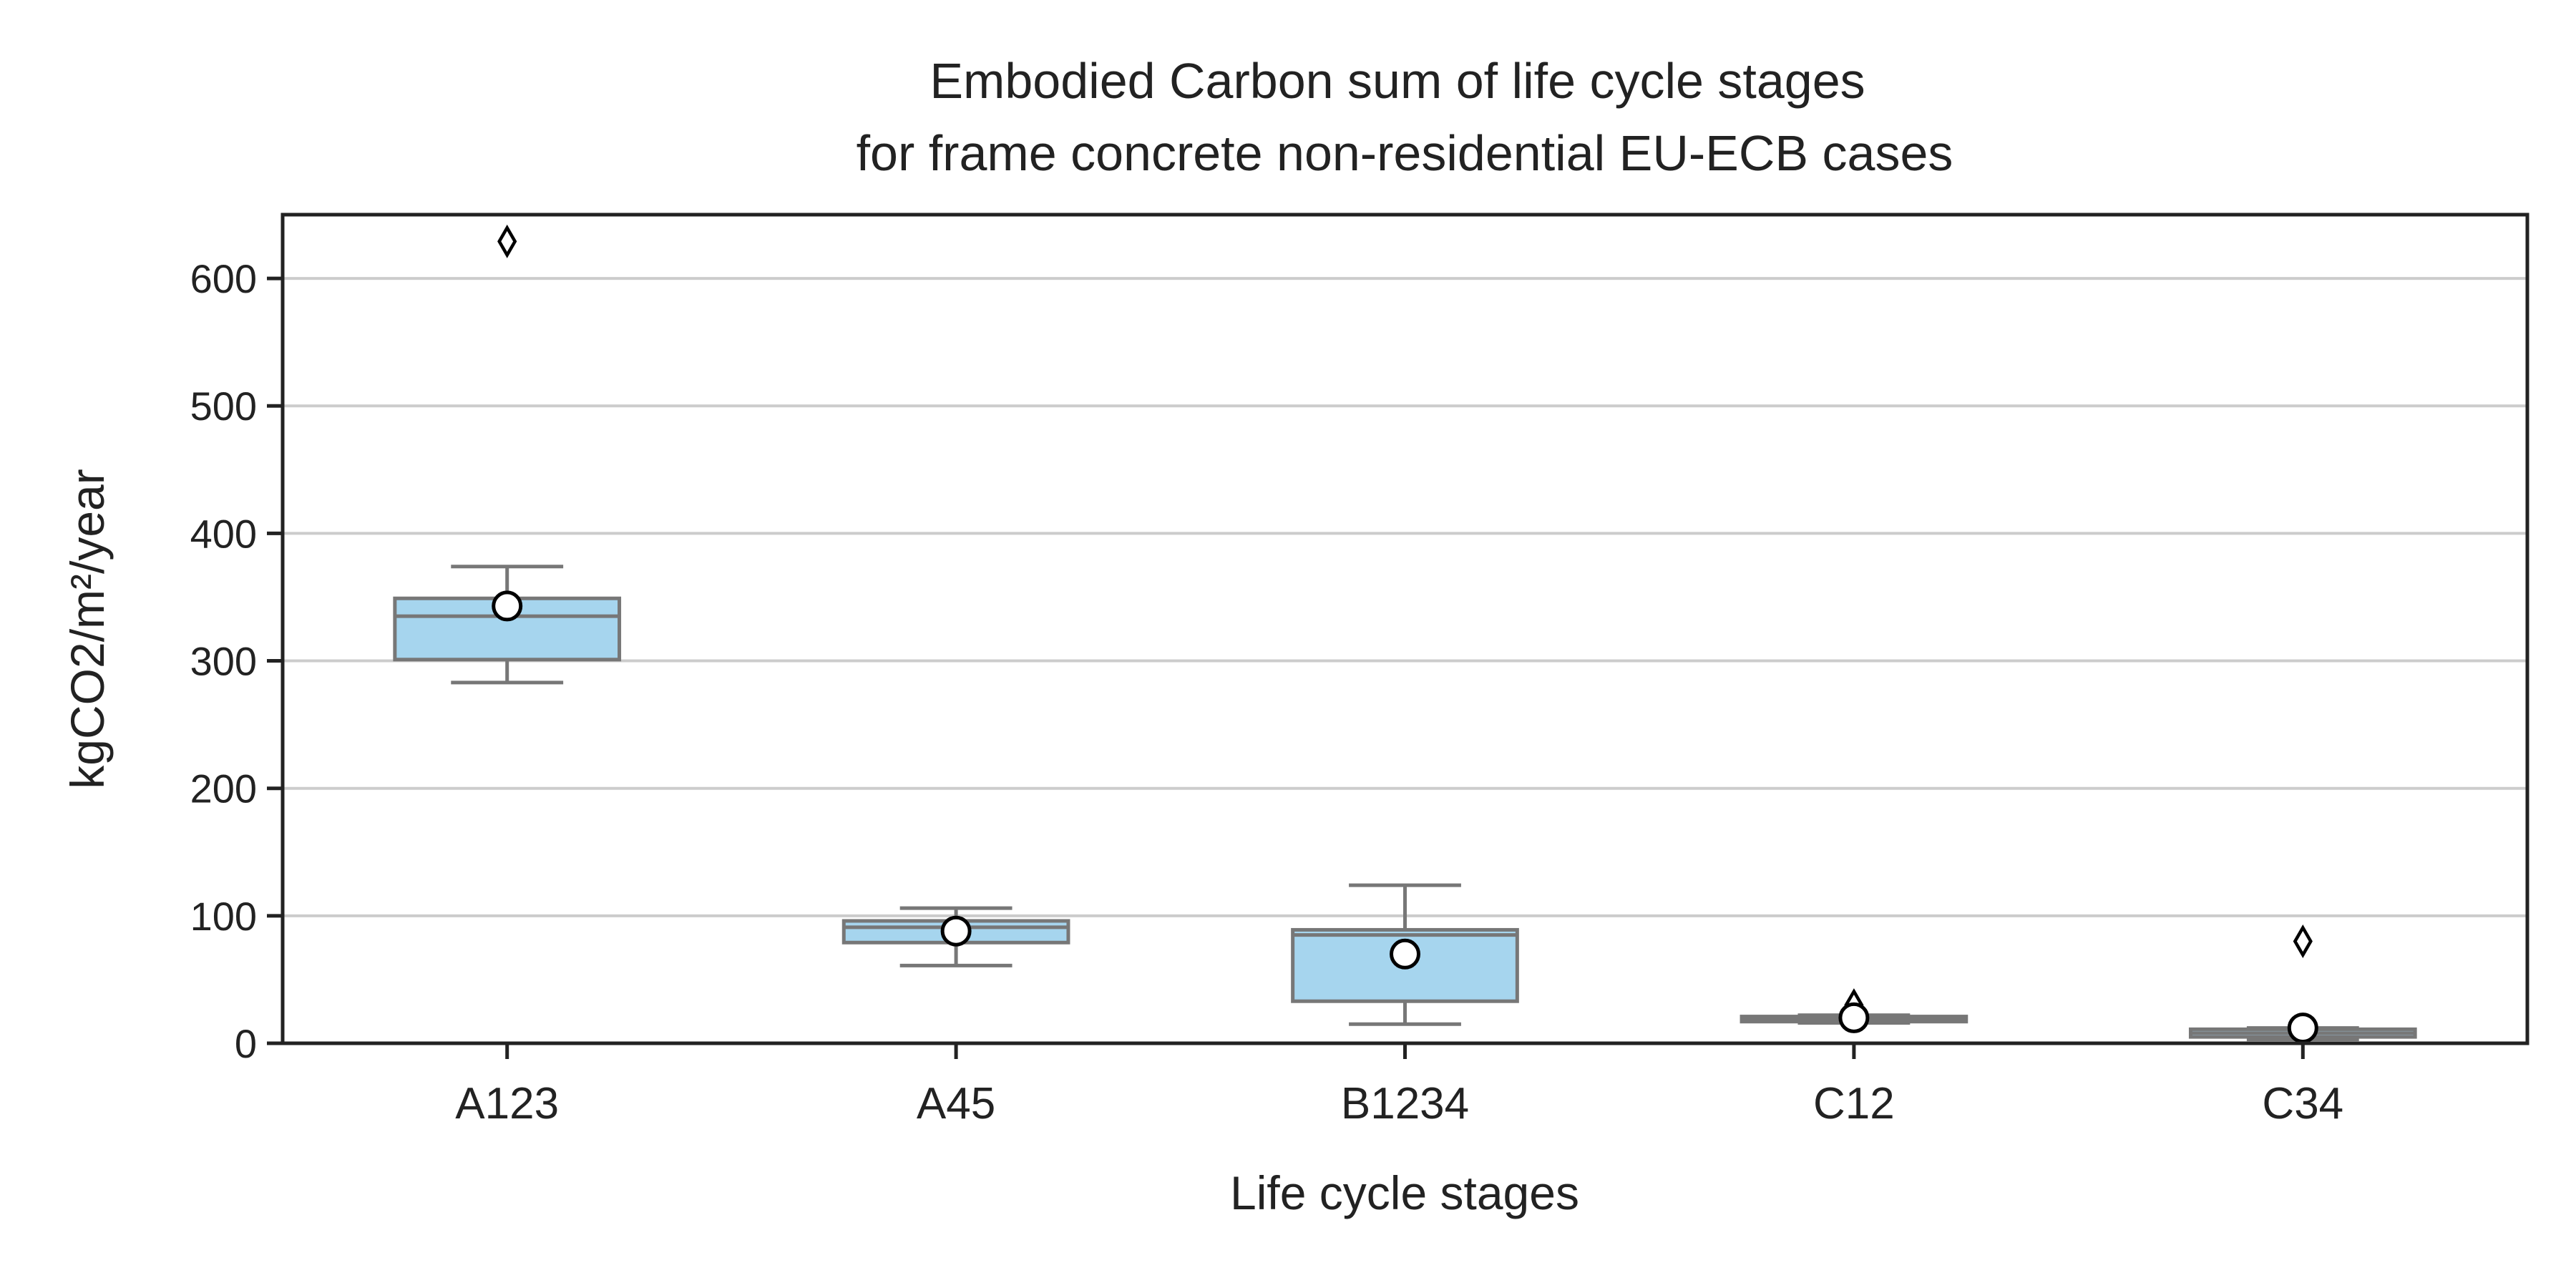 This screenshot has height=1288, width=2576. Describe the element at coordinates (223, 916) in the screenshot. I see `y-tick-label: 100` at that location.